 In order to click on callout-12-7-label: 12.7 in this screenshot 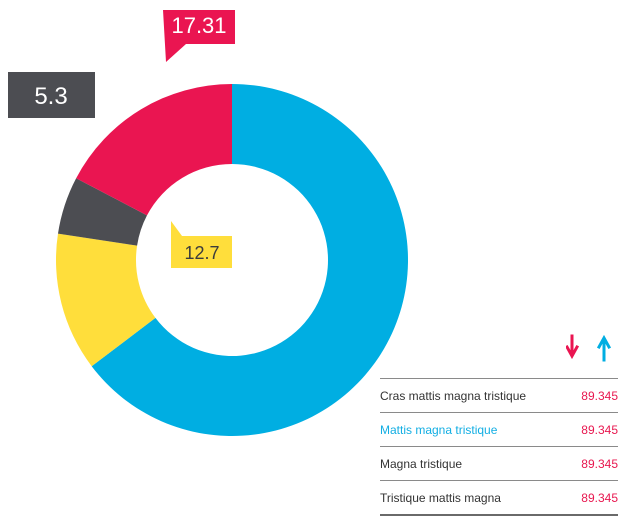, I will do `click(201, 253)`.